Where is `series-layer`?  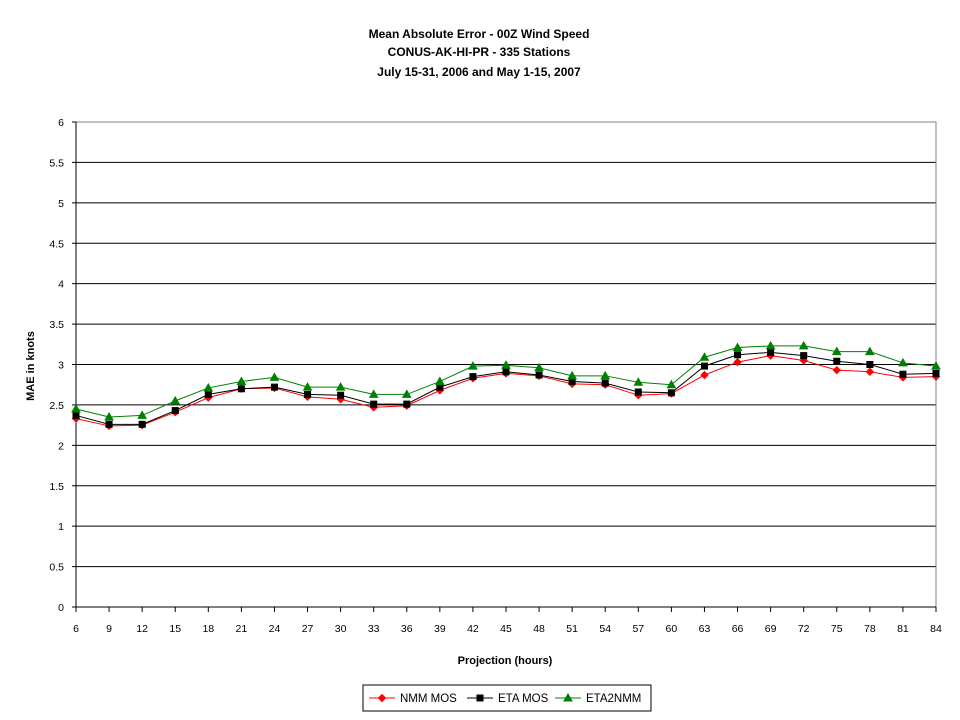
series-layer is located at coordinates (506, 385).